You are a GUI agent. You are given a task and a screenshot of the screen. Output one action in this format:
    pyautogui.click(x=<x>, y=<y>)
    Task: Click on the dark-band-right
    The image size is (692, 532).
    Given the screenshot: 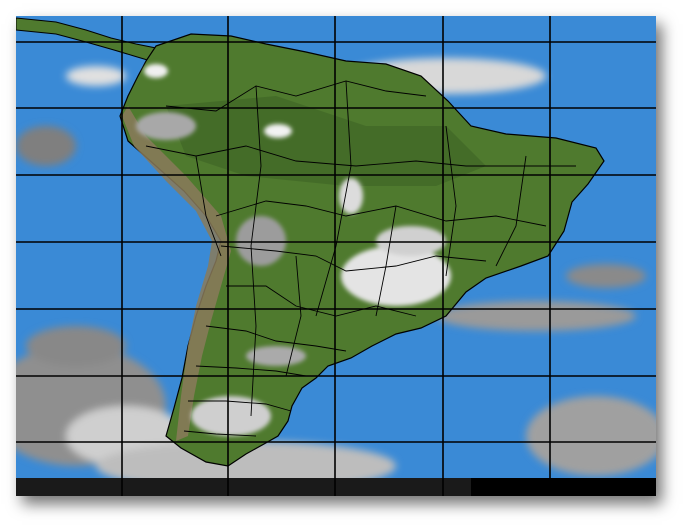 What is the action you would take?
    pyautogui.click(x=563, y=487)
    